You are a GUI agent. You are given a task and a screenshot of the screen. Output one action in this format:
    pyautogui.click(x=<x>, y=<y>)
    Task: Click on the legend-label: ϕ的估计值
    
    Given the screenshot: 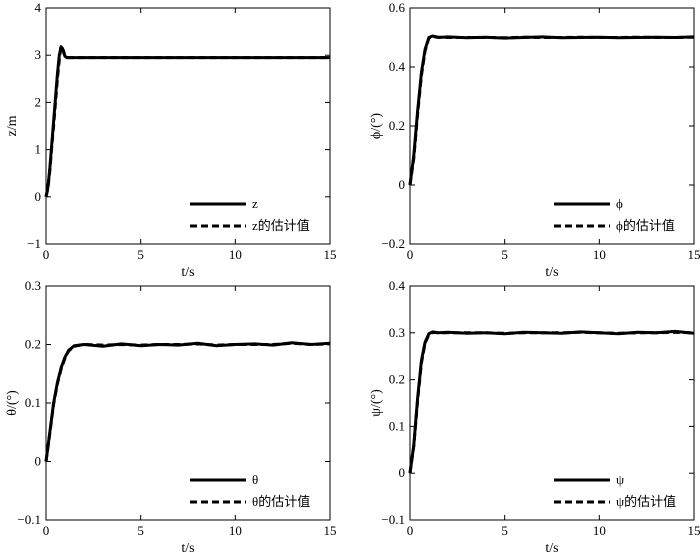 What is the action you would take?
    pyautogui.click(x=645, y=225)
    